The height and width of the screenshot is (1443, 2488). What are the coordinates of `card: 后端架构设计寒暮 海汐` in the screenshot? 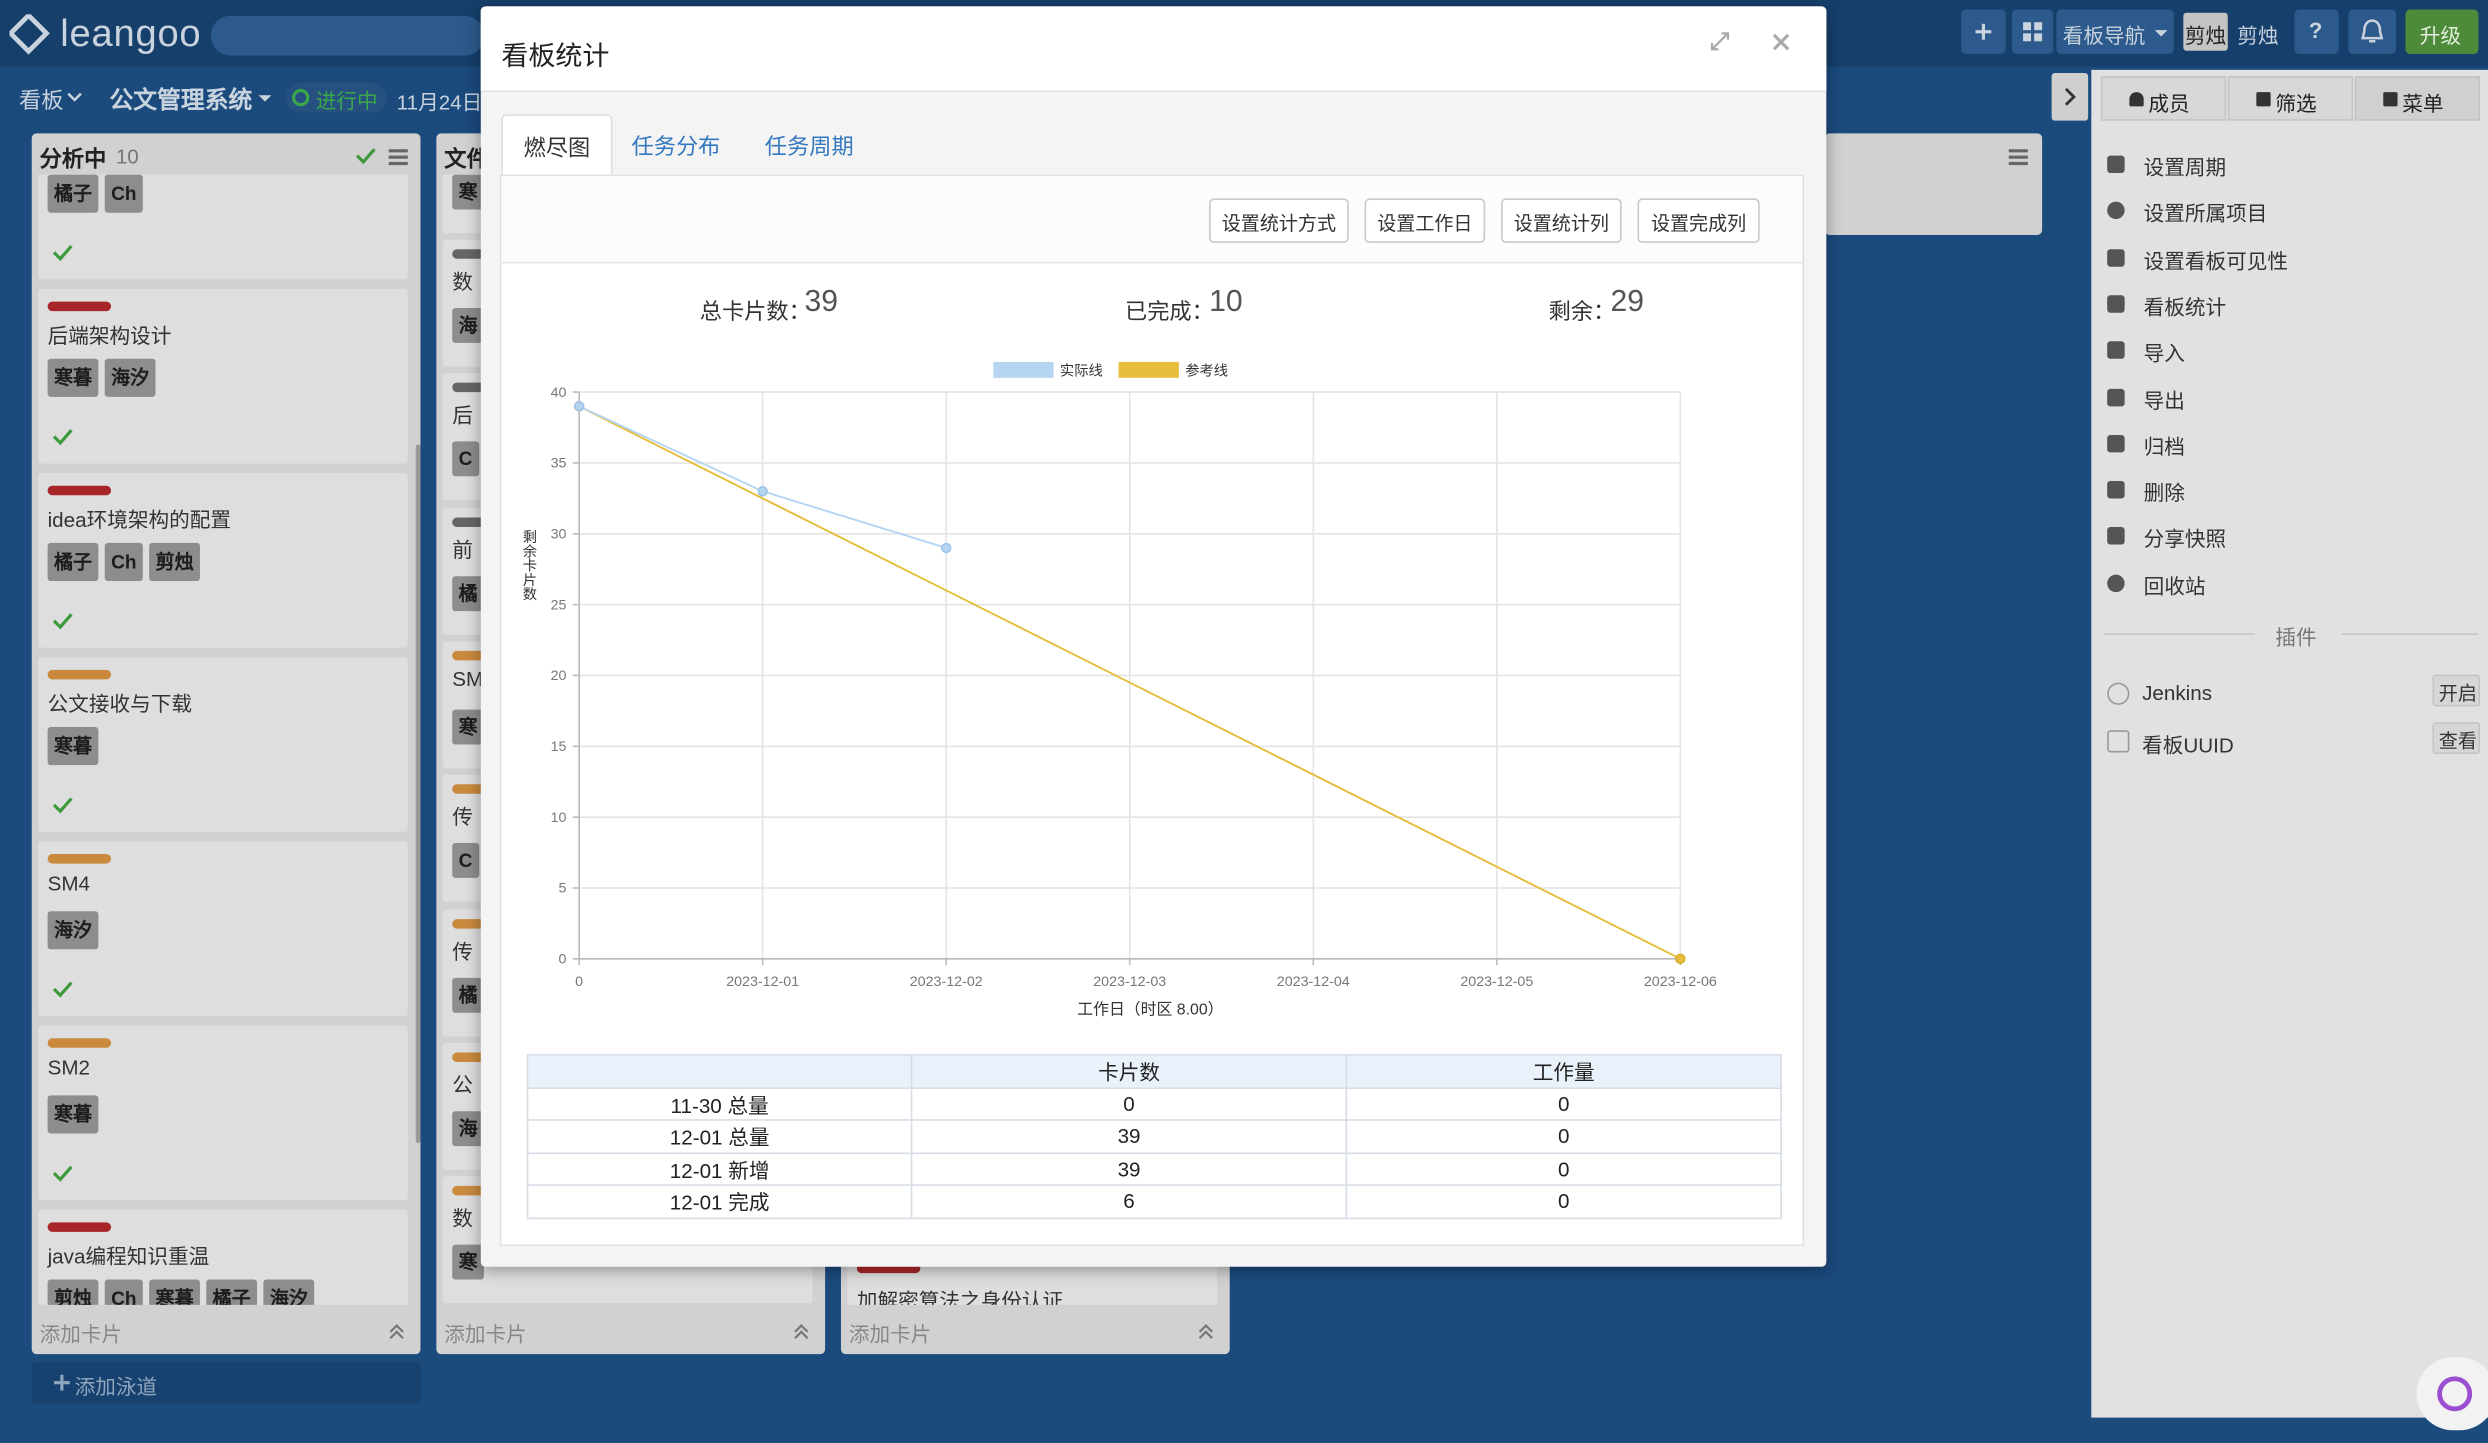 It's located at (223, 376).